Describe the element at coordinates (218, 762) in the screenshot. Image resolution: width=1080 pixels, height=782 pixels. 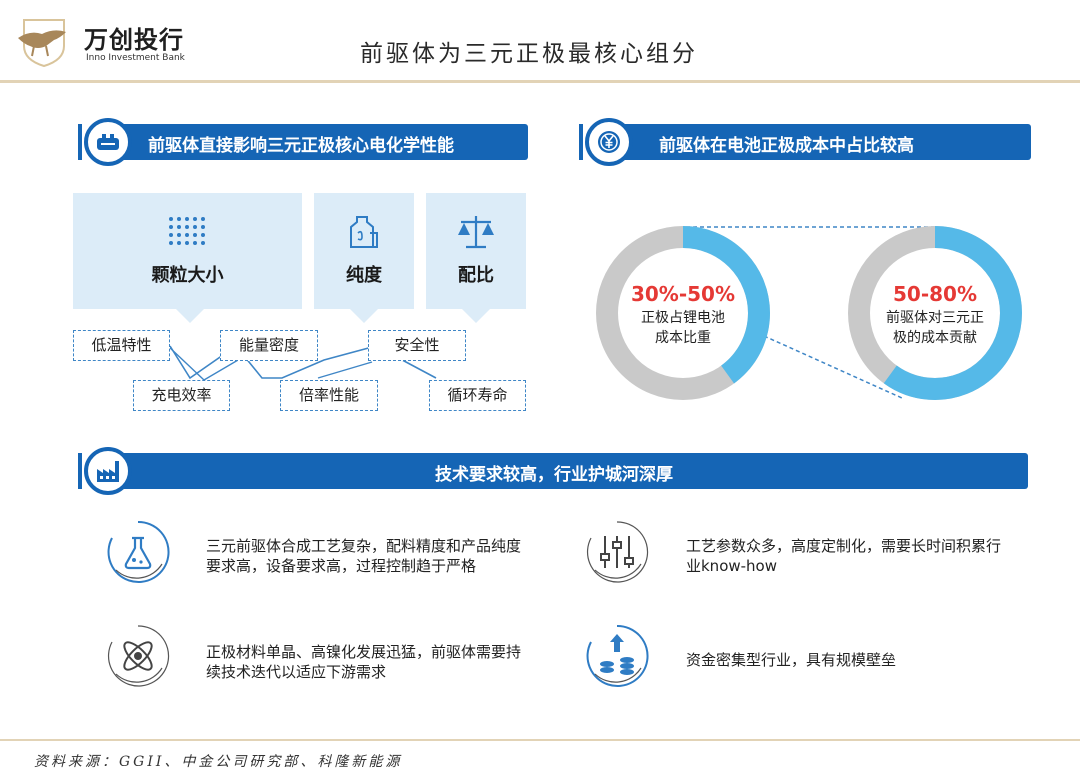
I see `source-note: 资料来源：GGII、中金公司研究部、科隆新能源` at that location.